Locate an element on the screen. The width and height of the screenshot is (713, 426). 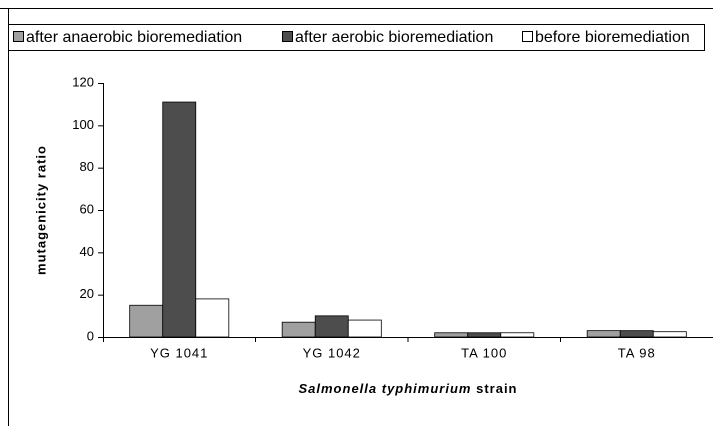
y-tick-label: 0 is located at coordinates (90, 335).